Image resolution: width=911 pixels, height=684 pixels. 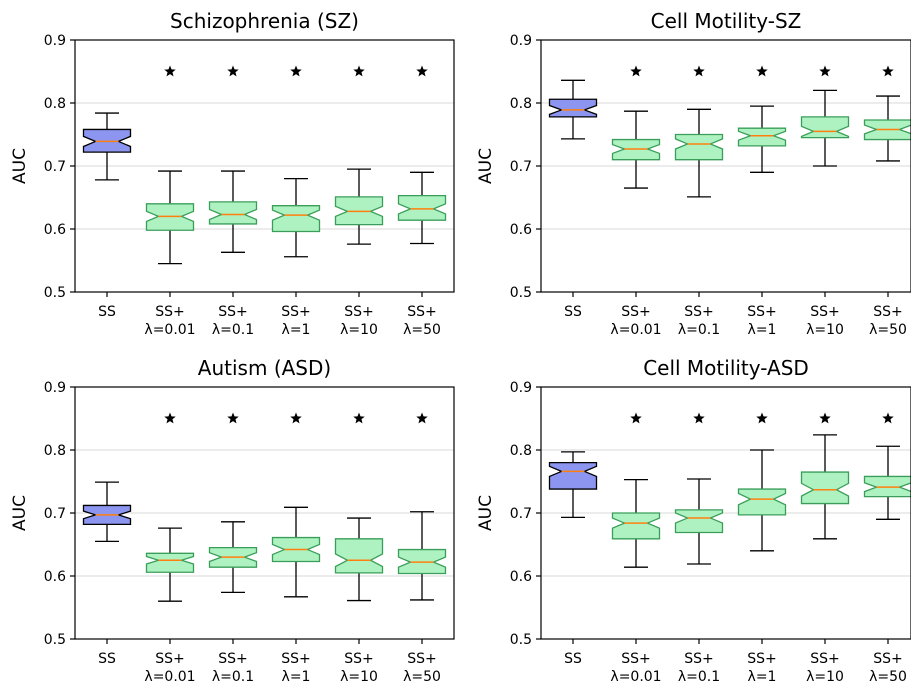 What do you see at coordinates (726, 368) in the screenshot?
I see `chart-title: Cell Motility-ASD` at bounding box center [726, 368].